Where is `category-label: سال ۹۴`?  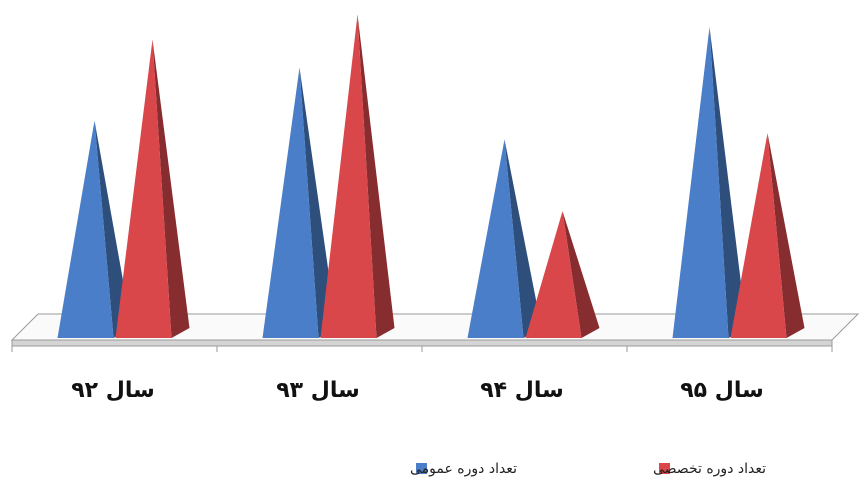
category-label: سال ۹۴ is located at coordinates (522, 390).